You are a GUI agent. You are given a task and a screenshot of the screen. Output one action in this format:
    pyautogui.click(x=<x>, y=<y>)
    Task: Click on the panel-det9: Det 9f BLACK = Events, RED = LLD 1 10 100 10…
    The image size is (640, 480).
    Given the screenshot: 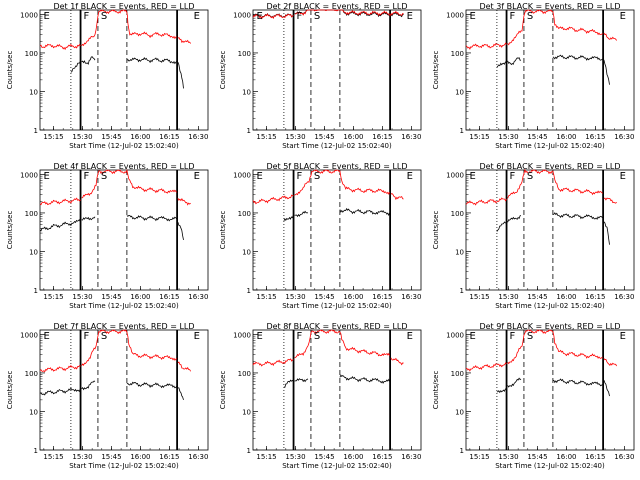 What is the action you would take?
    pyautogui.click(x=533, y=396)
    